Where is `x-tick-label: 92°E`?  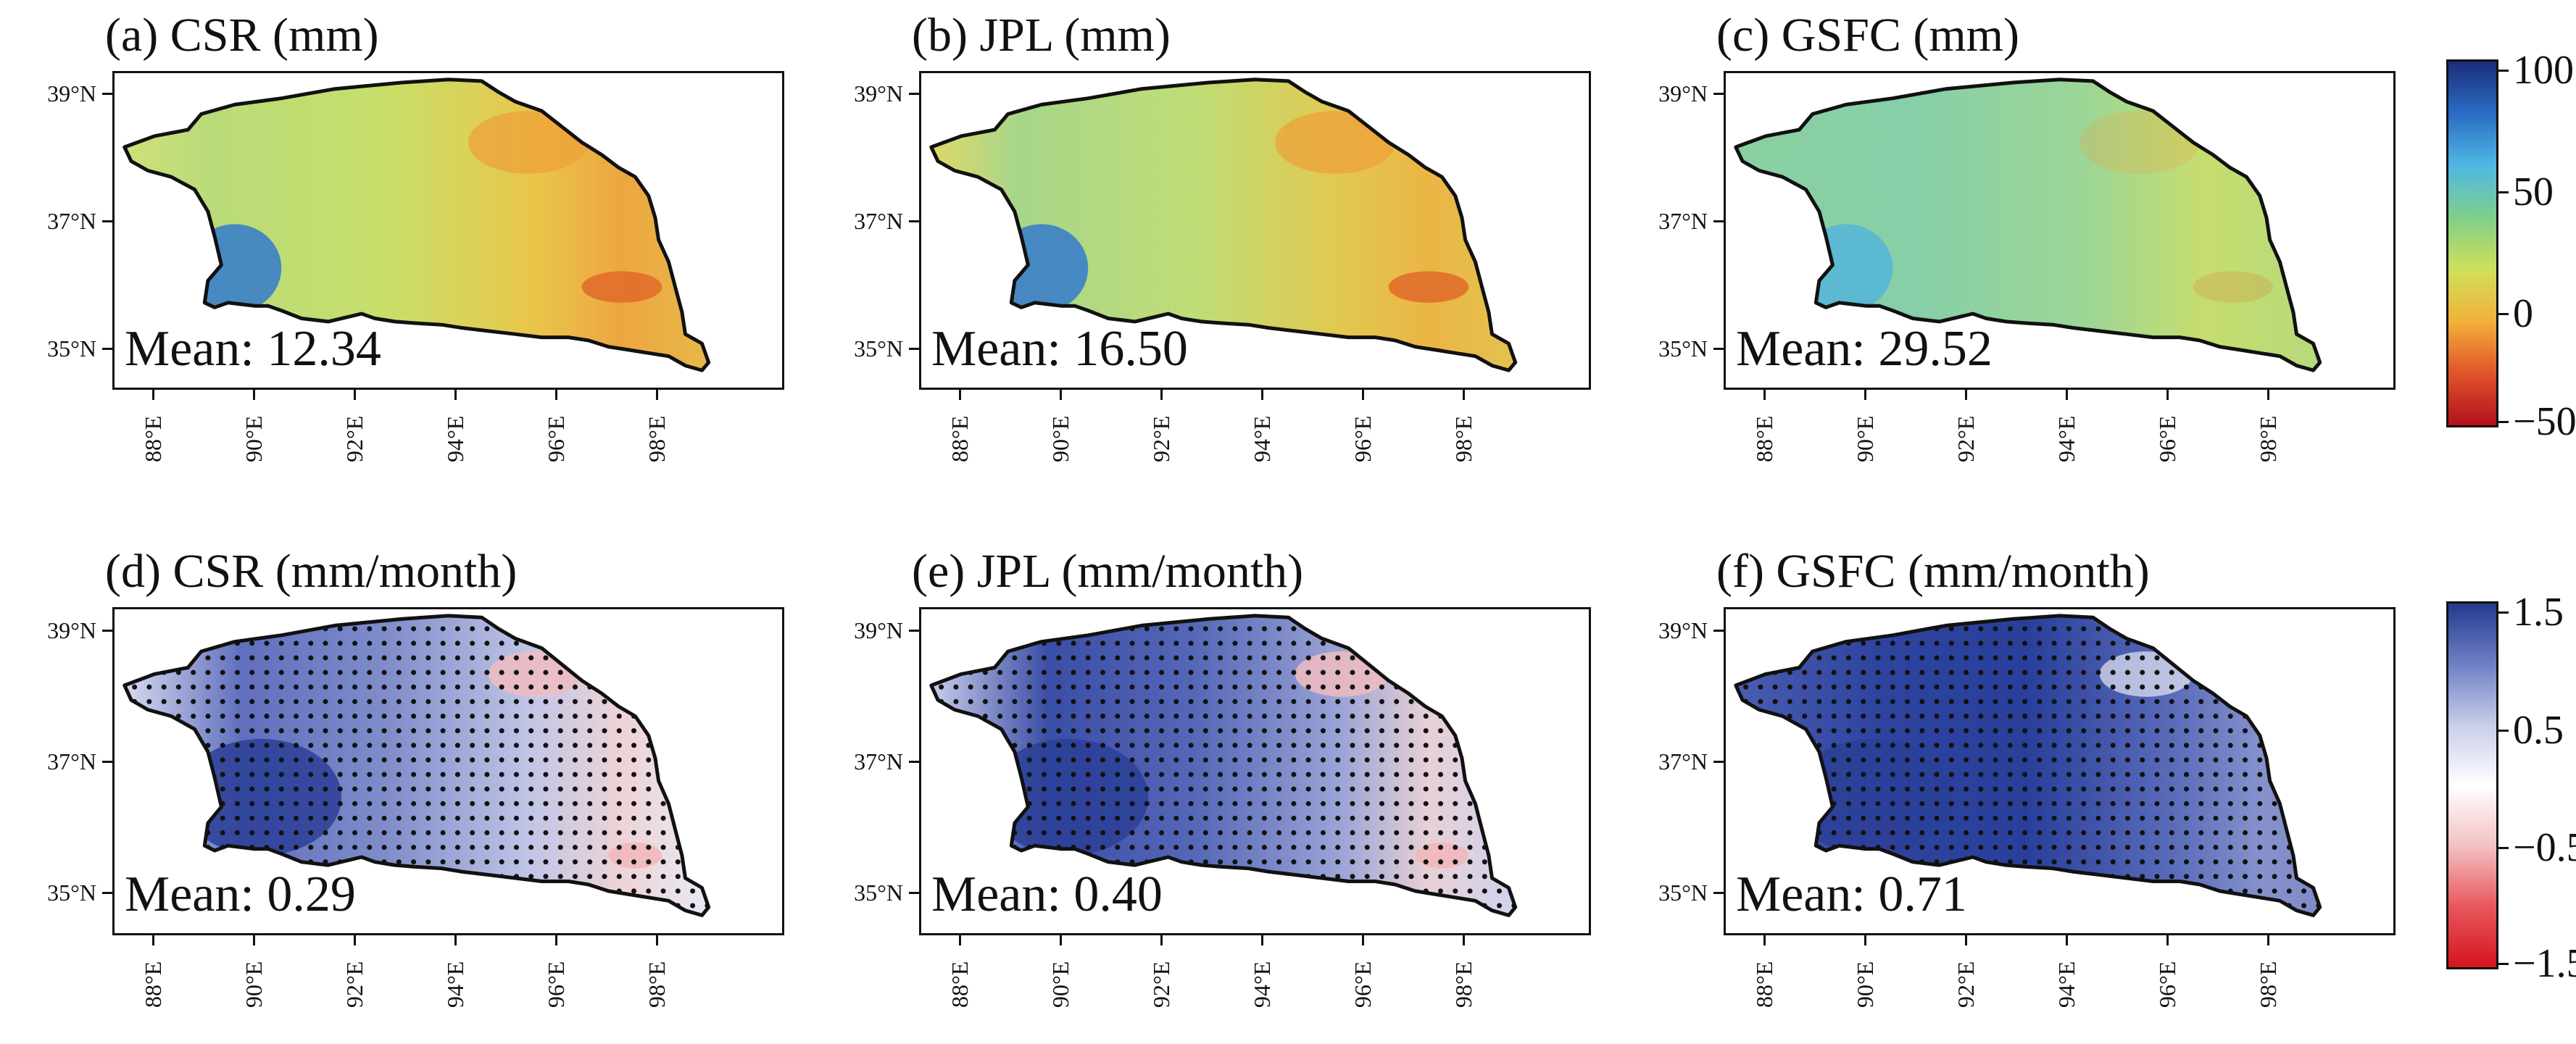 x-tick-label: 92°E is located at coordinates (354, 984).